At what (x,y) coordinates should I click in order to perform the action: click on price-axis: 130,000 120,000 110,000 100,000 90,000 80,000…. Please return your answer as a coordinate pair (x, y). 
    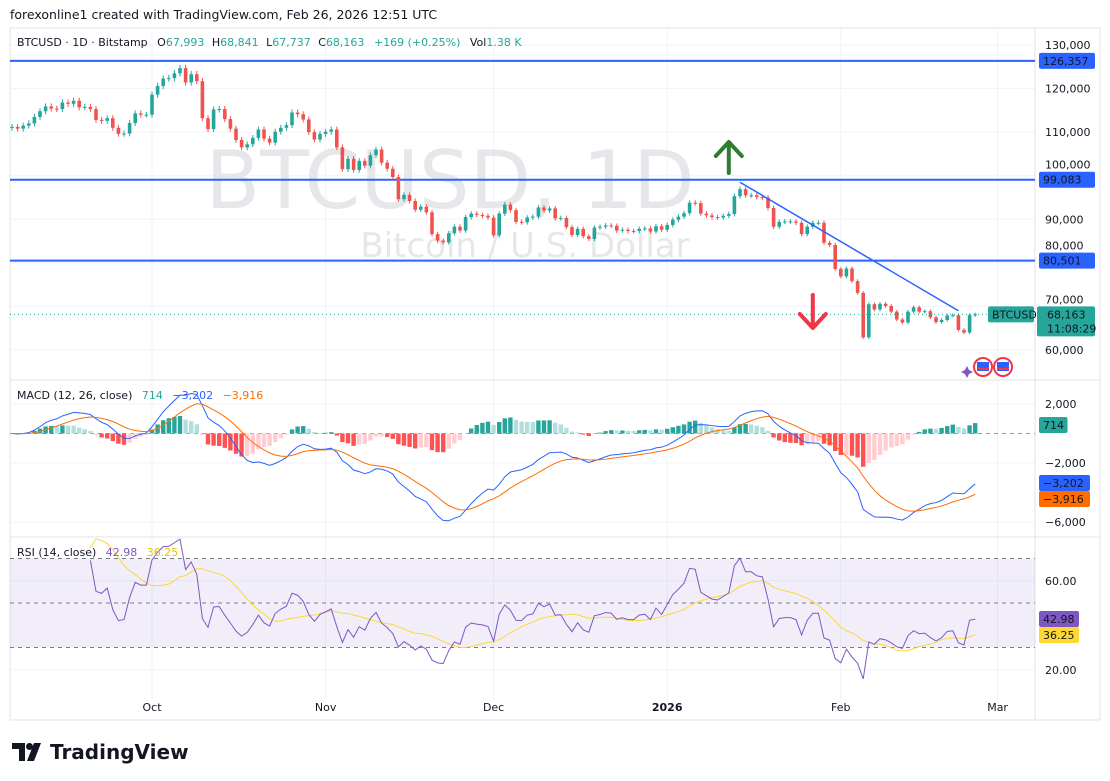
    Looking at the image, I should click on (1042, 198).